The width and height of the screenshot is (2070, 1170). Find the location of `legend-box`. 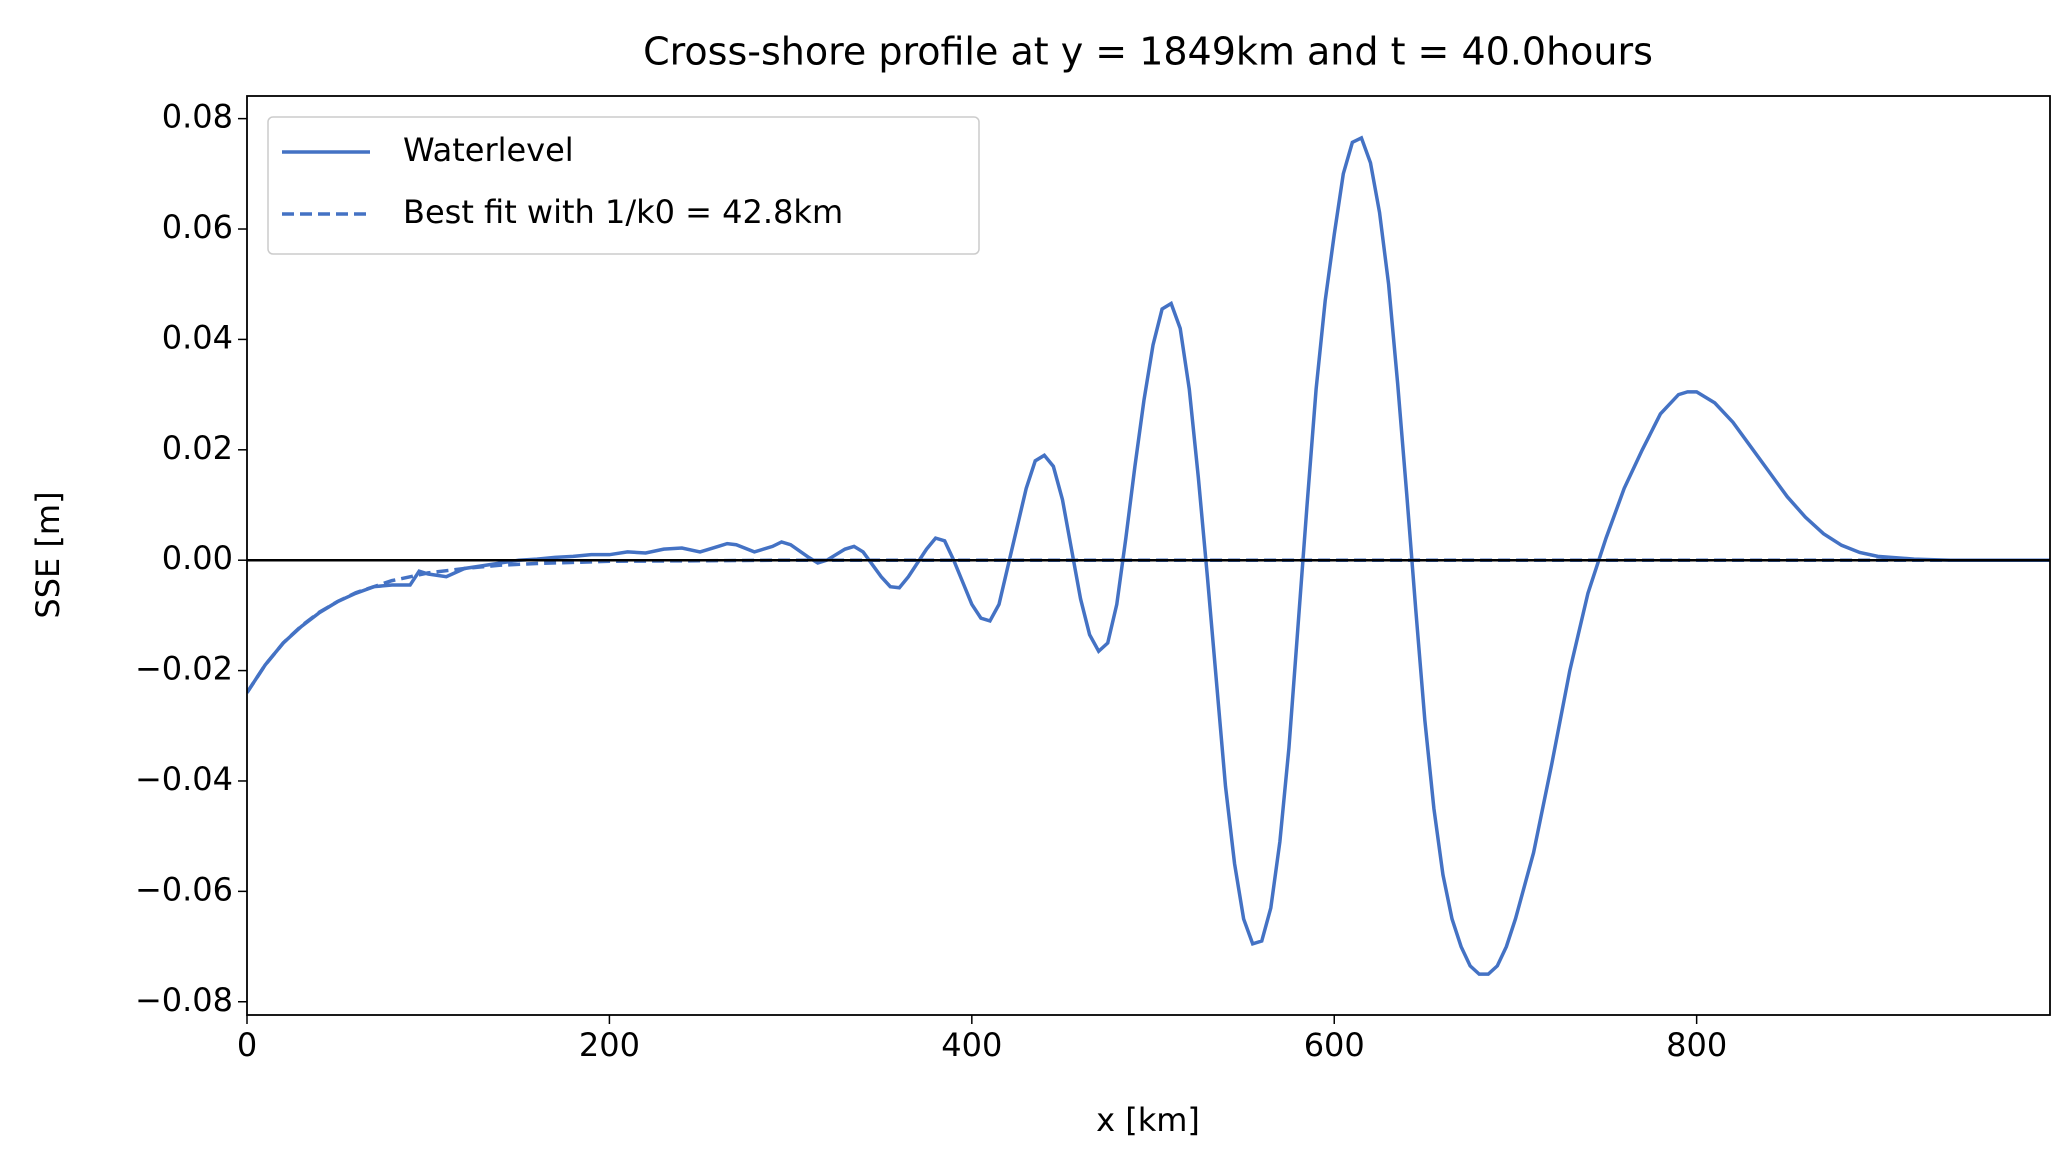

legend-box is located at coordinates (623, 185).